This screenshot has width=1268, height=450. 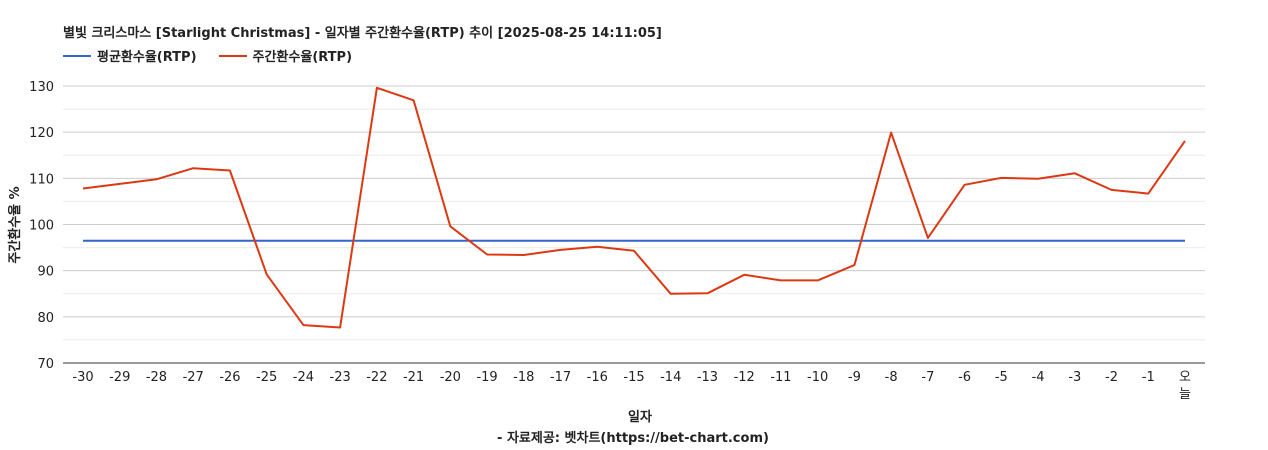 I want to click on x-tick-label: -25, so click(x=266, y=377).